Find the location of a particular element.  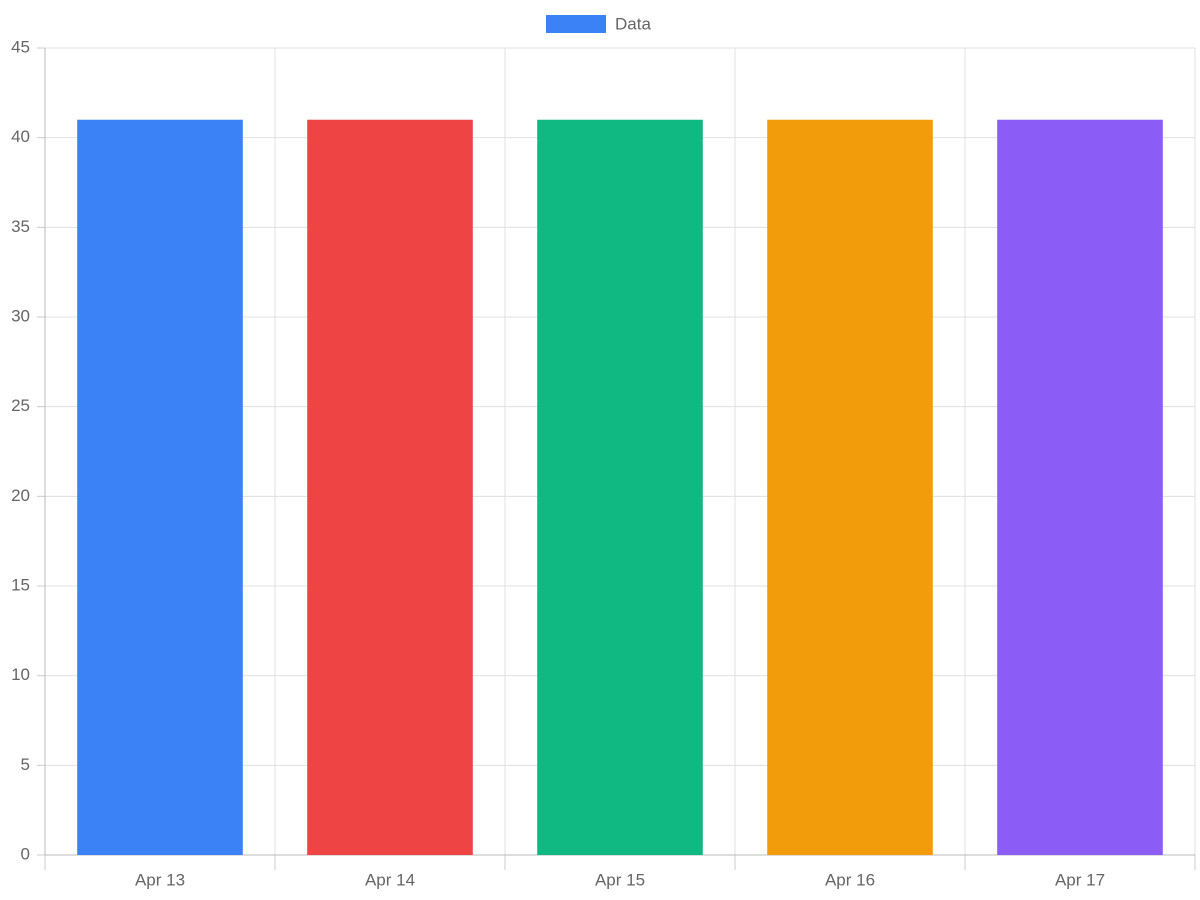

y-tick-label: 10 is located at coordinates (20, 674).